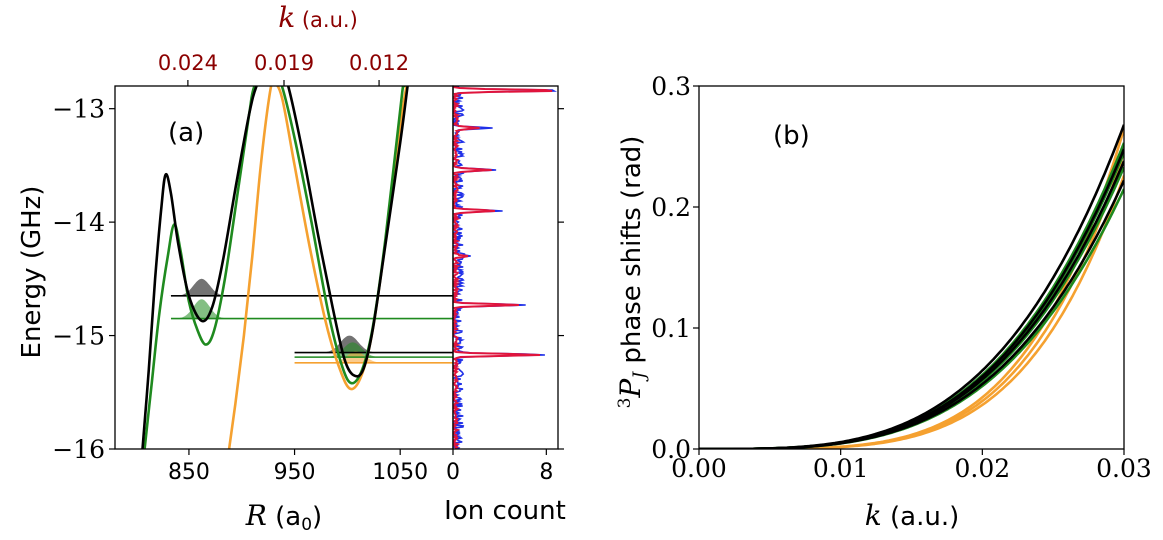  Describe the element at coordinates (186, 133) in the screenshot. I see `panel-a-label: (a)` at that location.